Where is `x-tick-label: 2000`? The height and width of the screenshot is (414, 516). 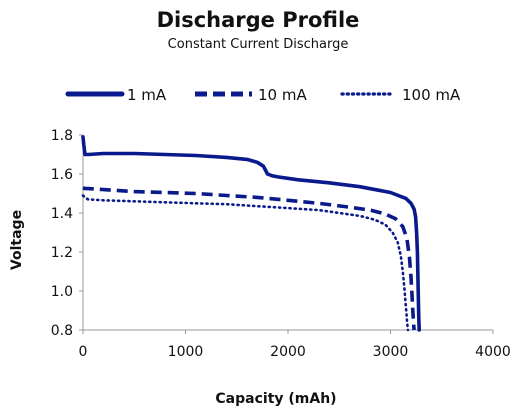 x-tick-label: 2000 is located at coordinates (288, 352).